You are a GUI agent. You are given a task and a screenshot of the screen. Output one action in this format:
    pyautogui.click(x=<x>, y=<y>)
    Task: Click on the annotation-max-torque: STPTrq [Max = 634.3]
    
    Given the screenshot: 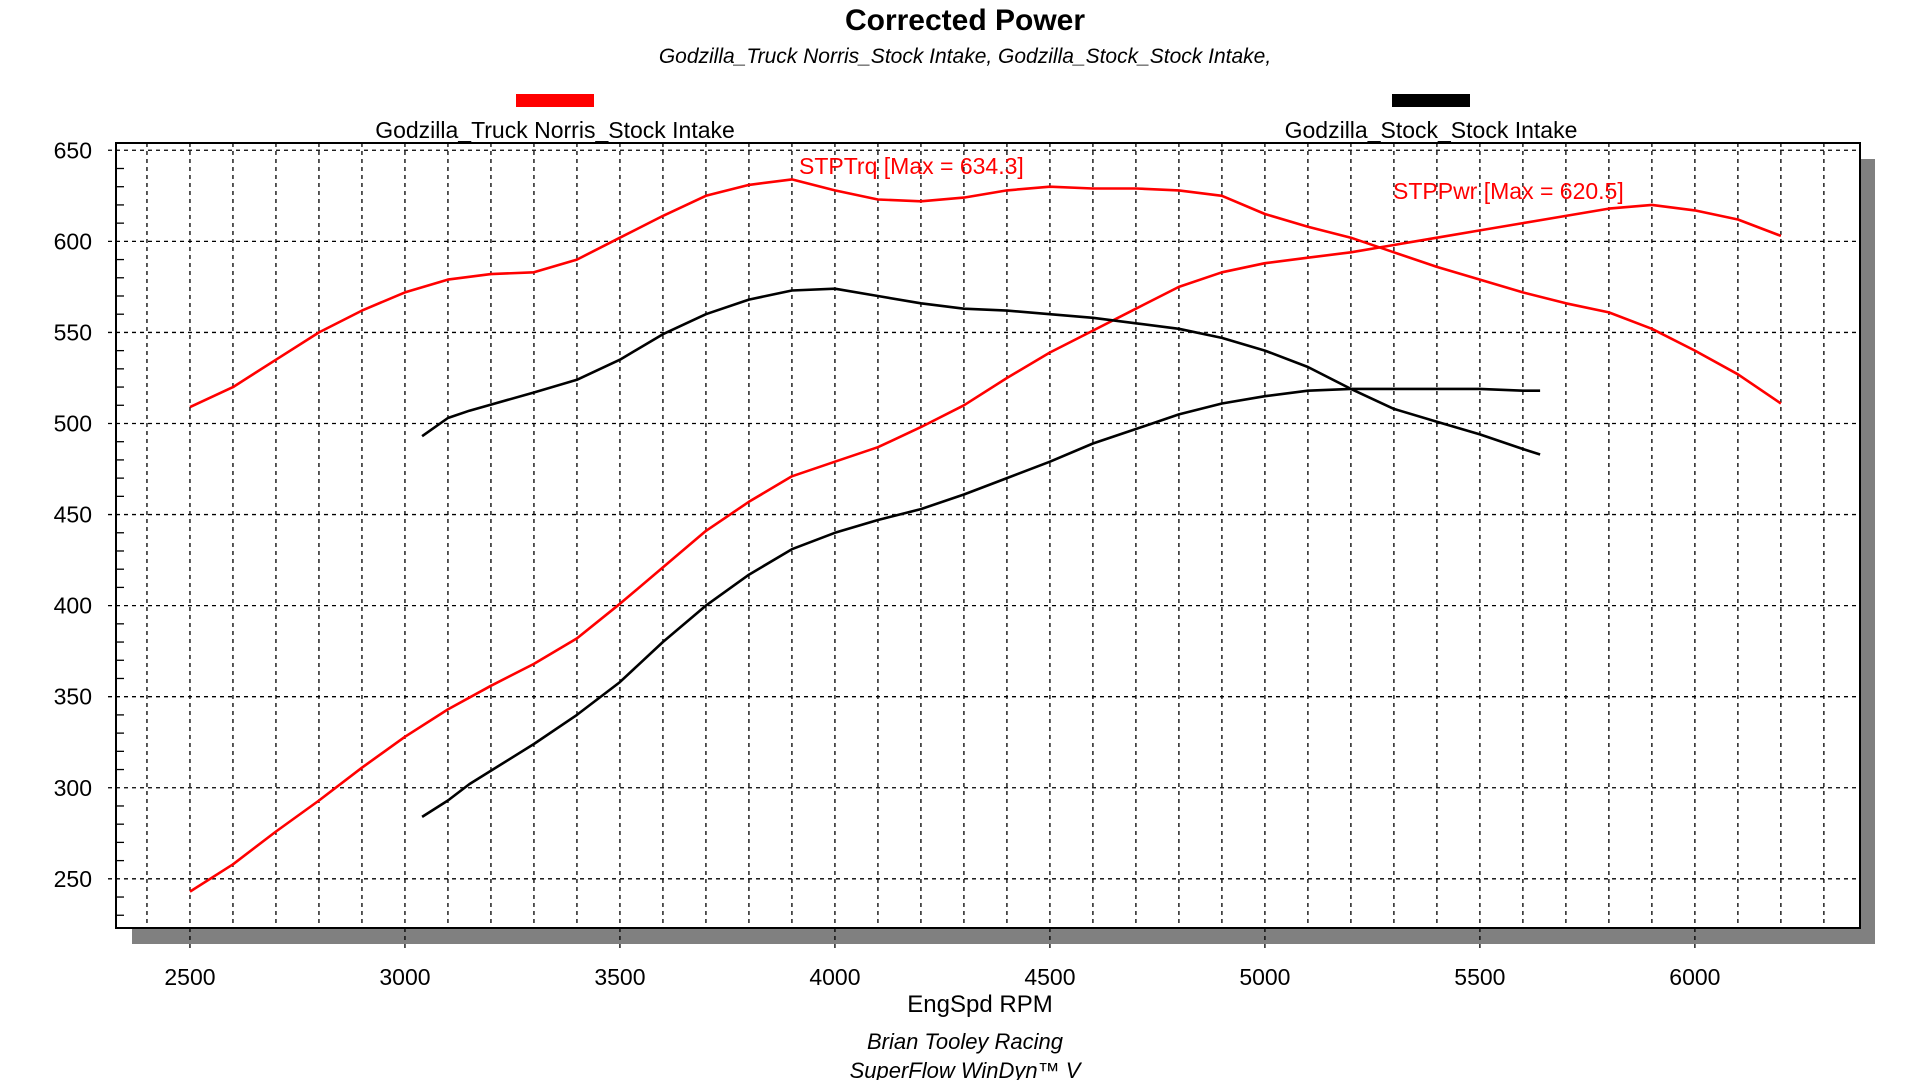 What is the action you would take?
    pyautogui.click(x=911, y=166)
    